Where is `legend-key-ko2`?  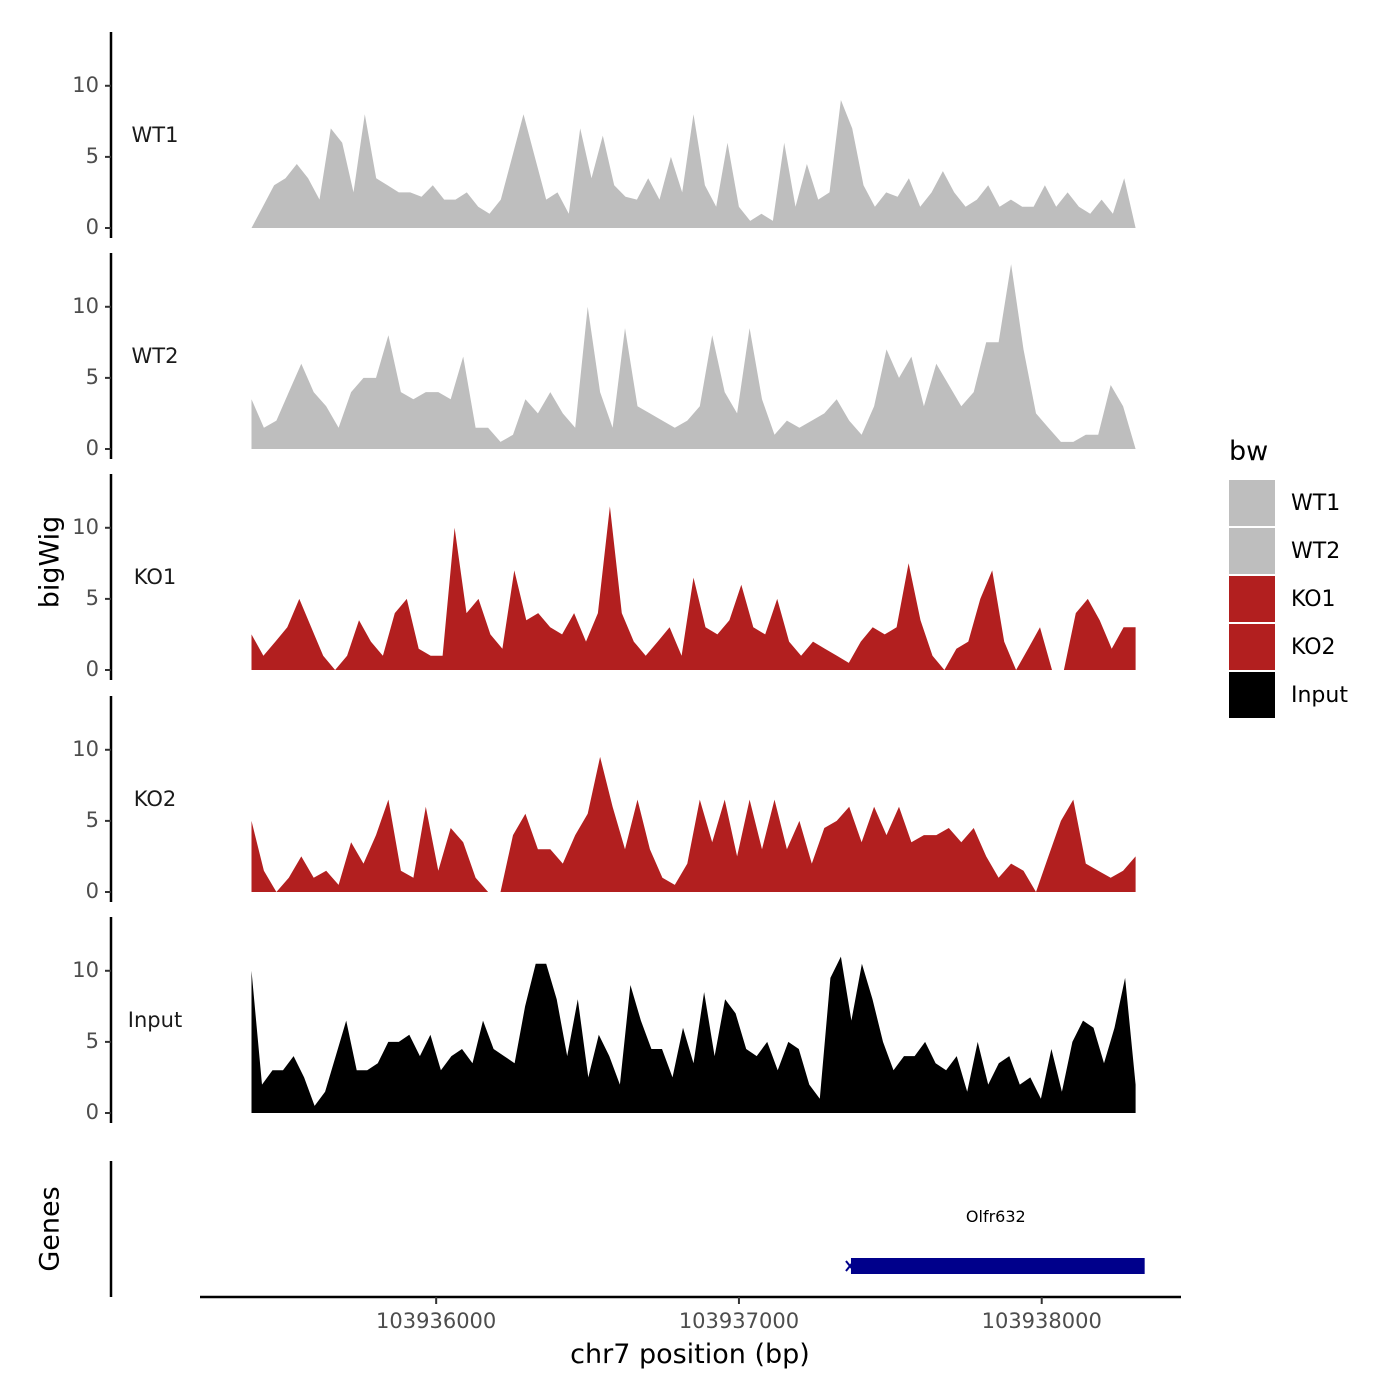
legend-key-ko2 is located at coordinates (1252, 647).